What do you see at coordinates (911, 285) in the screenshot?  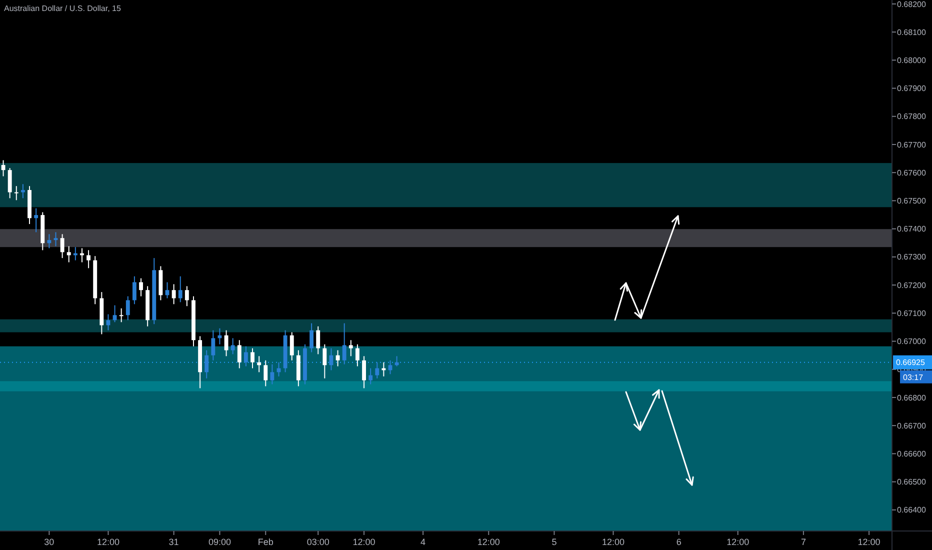 I see `y-tick-label: 0.67200` at bounding box center [911, 285].